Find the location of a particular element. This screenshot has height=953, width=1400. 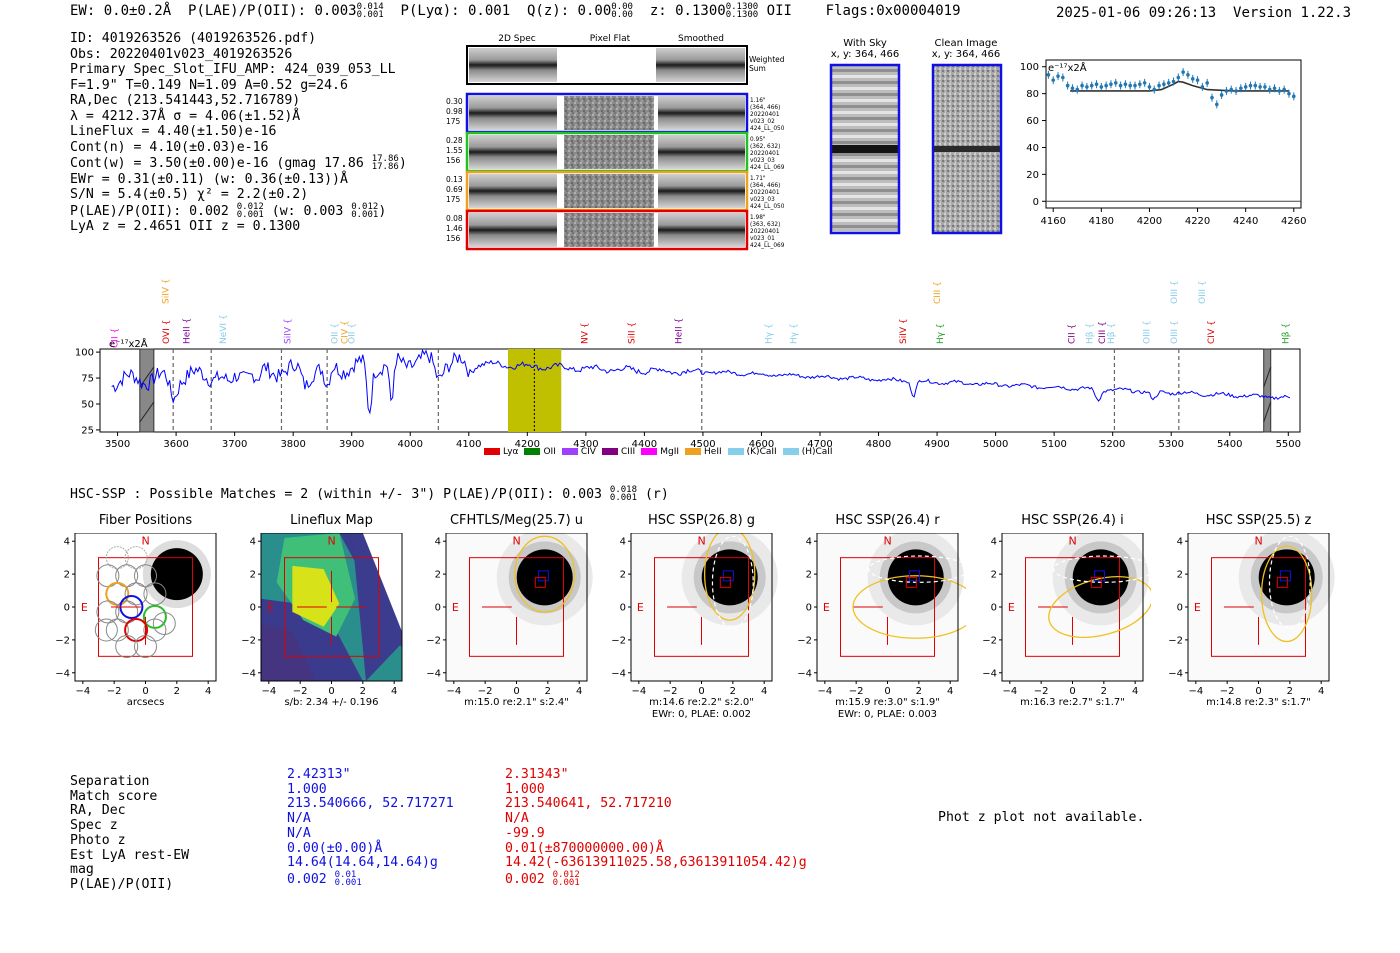

hsc-panel-title: HSC SSP(26.8) g is located at coordinates (701, 520).